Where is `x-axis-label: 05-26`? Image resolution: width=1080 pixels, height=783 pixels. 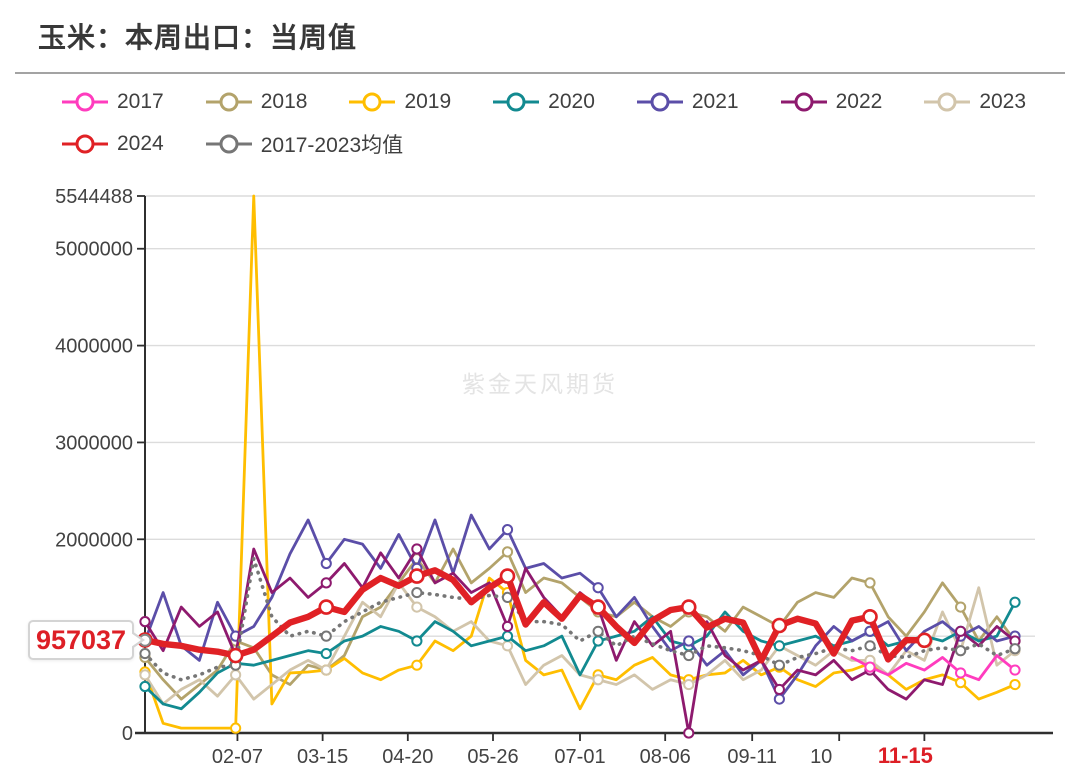
x-axis-label: 05-26 is located at coordinates (492, 757).